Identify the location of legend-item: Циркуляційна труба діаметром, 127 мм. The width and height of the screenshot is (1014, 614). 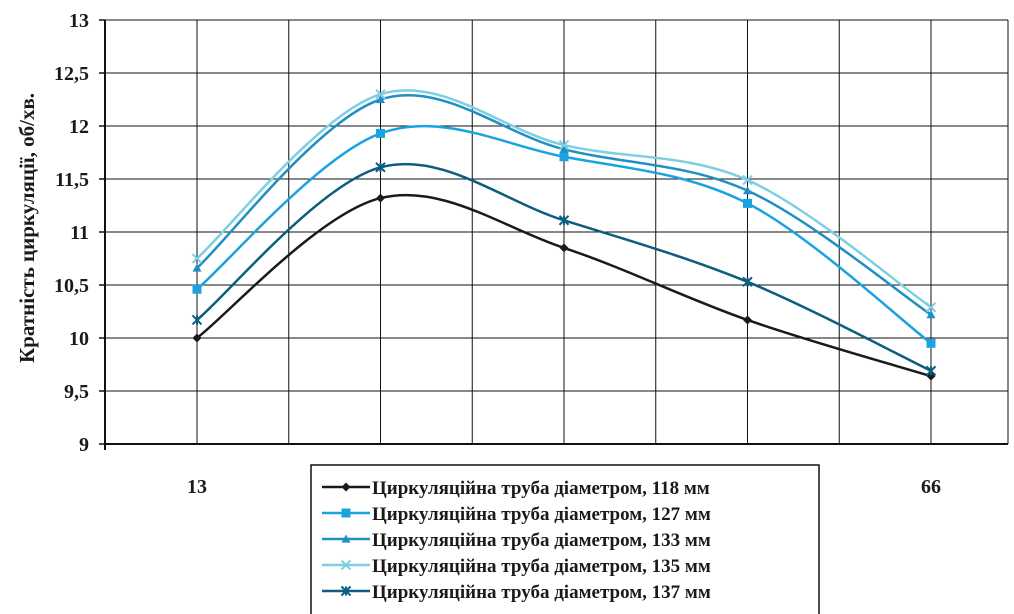
(516, 514).